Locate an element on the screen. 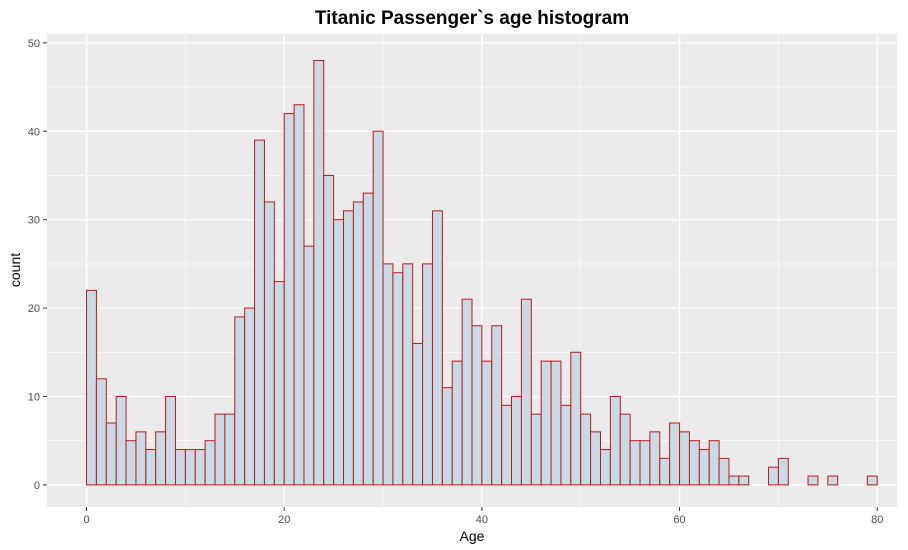 The width and height of the screenshot is (908, 550). x-tick-label: 80 is located at coordinates (877, 520).